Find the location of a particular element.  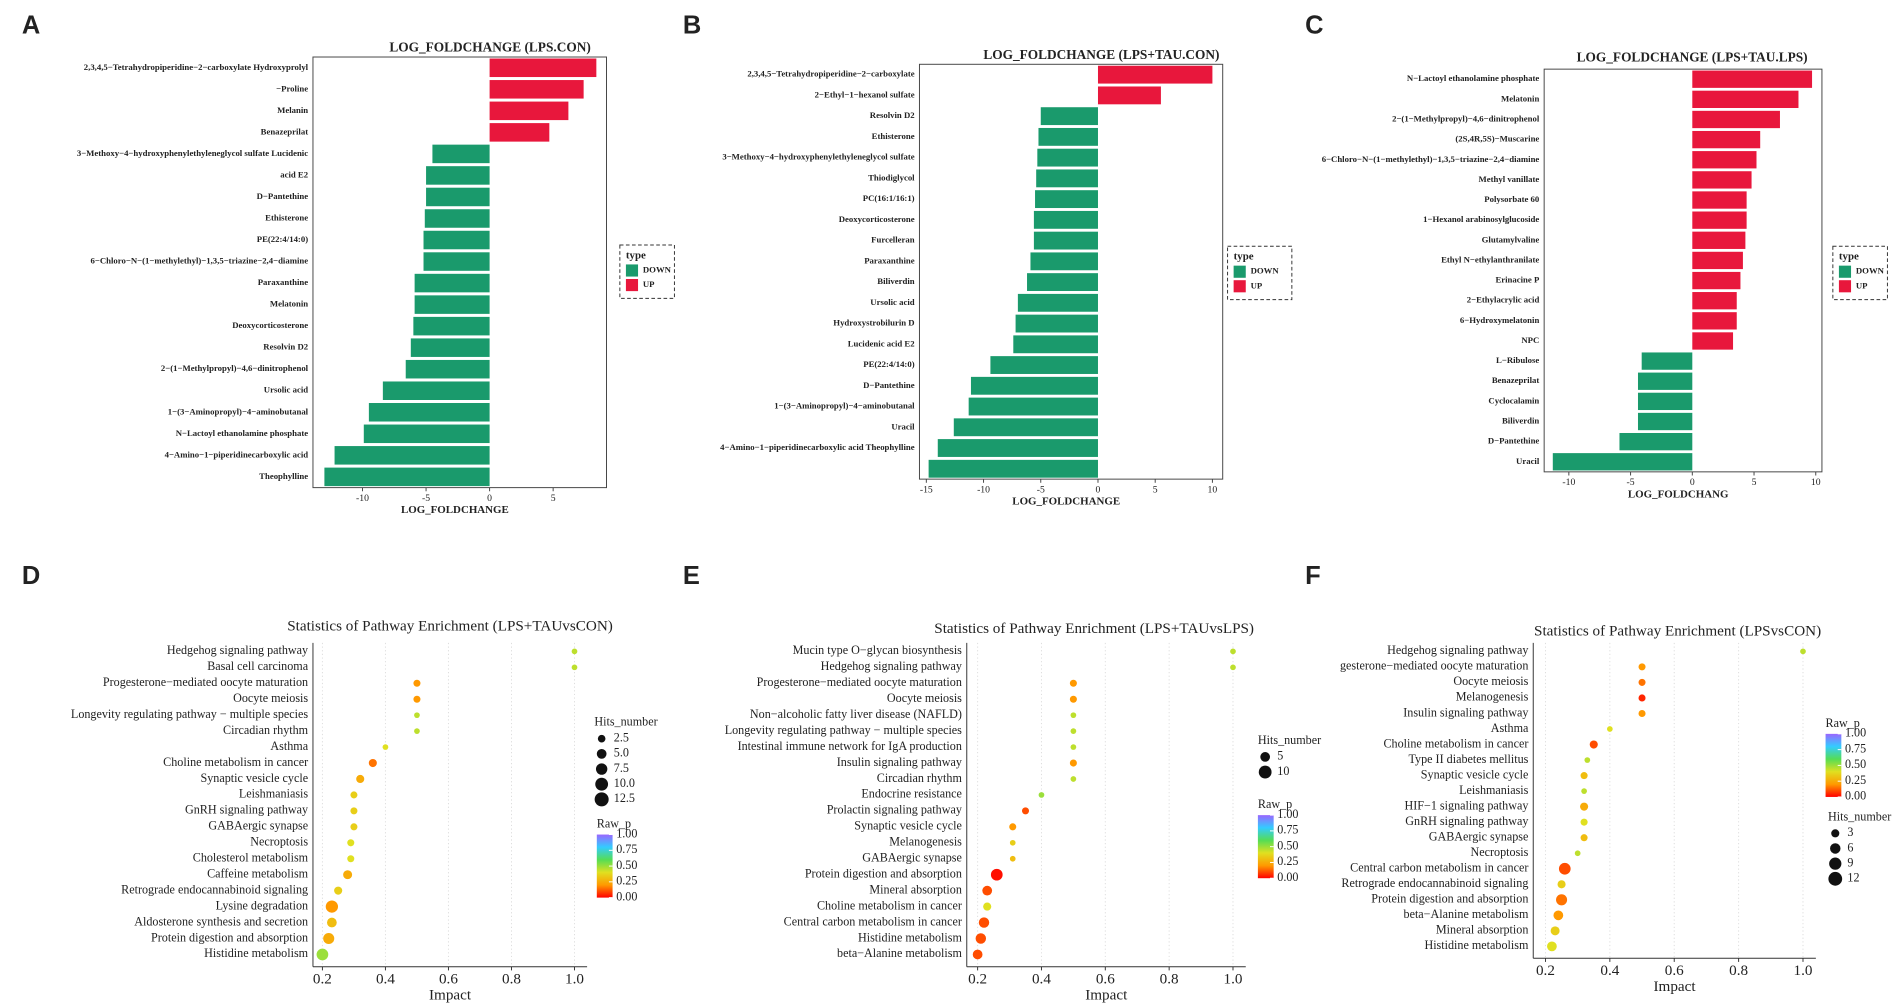

category-label: Type II diabetes mellitus is located at coordinates (1468, 759).